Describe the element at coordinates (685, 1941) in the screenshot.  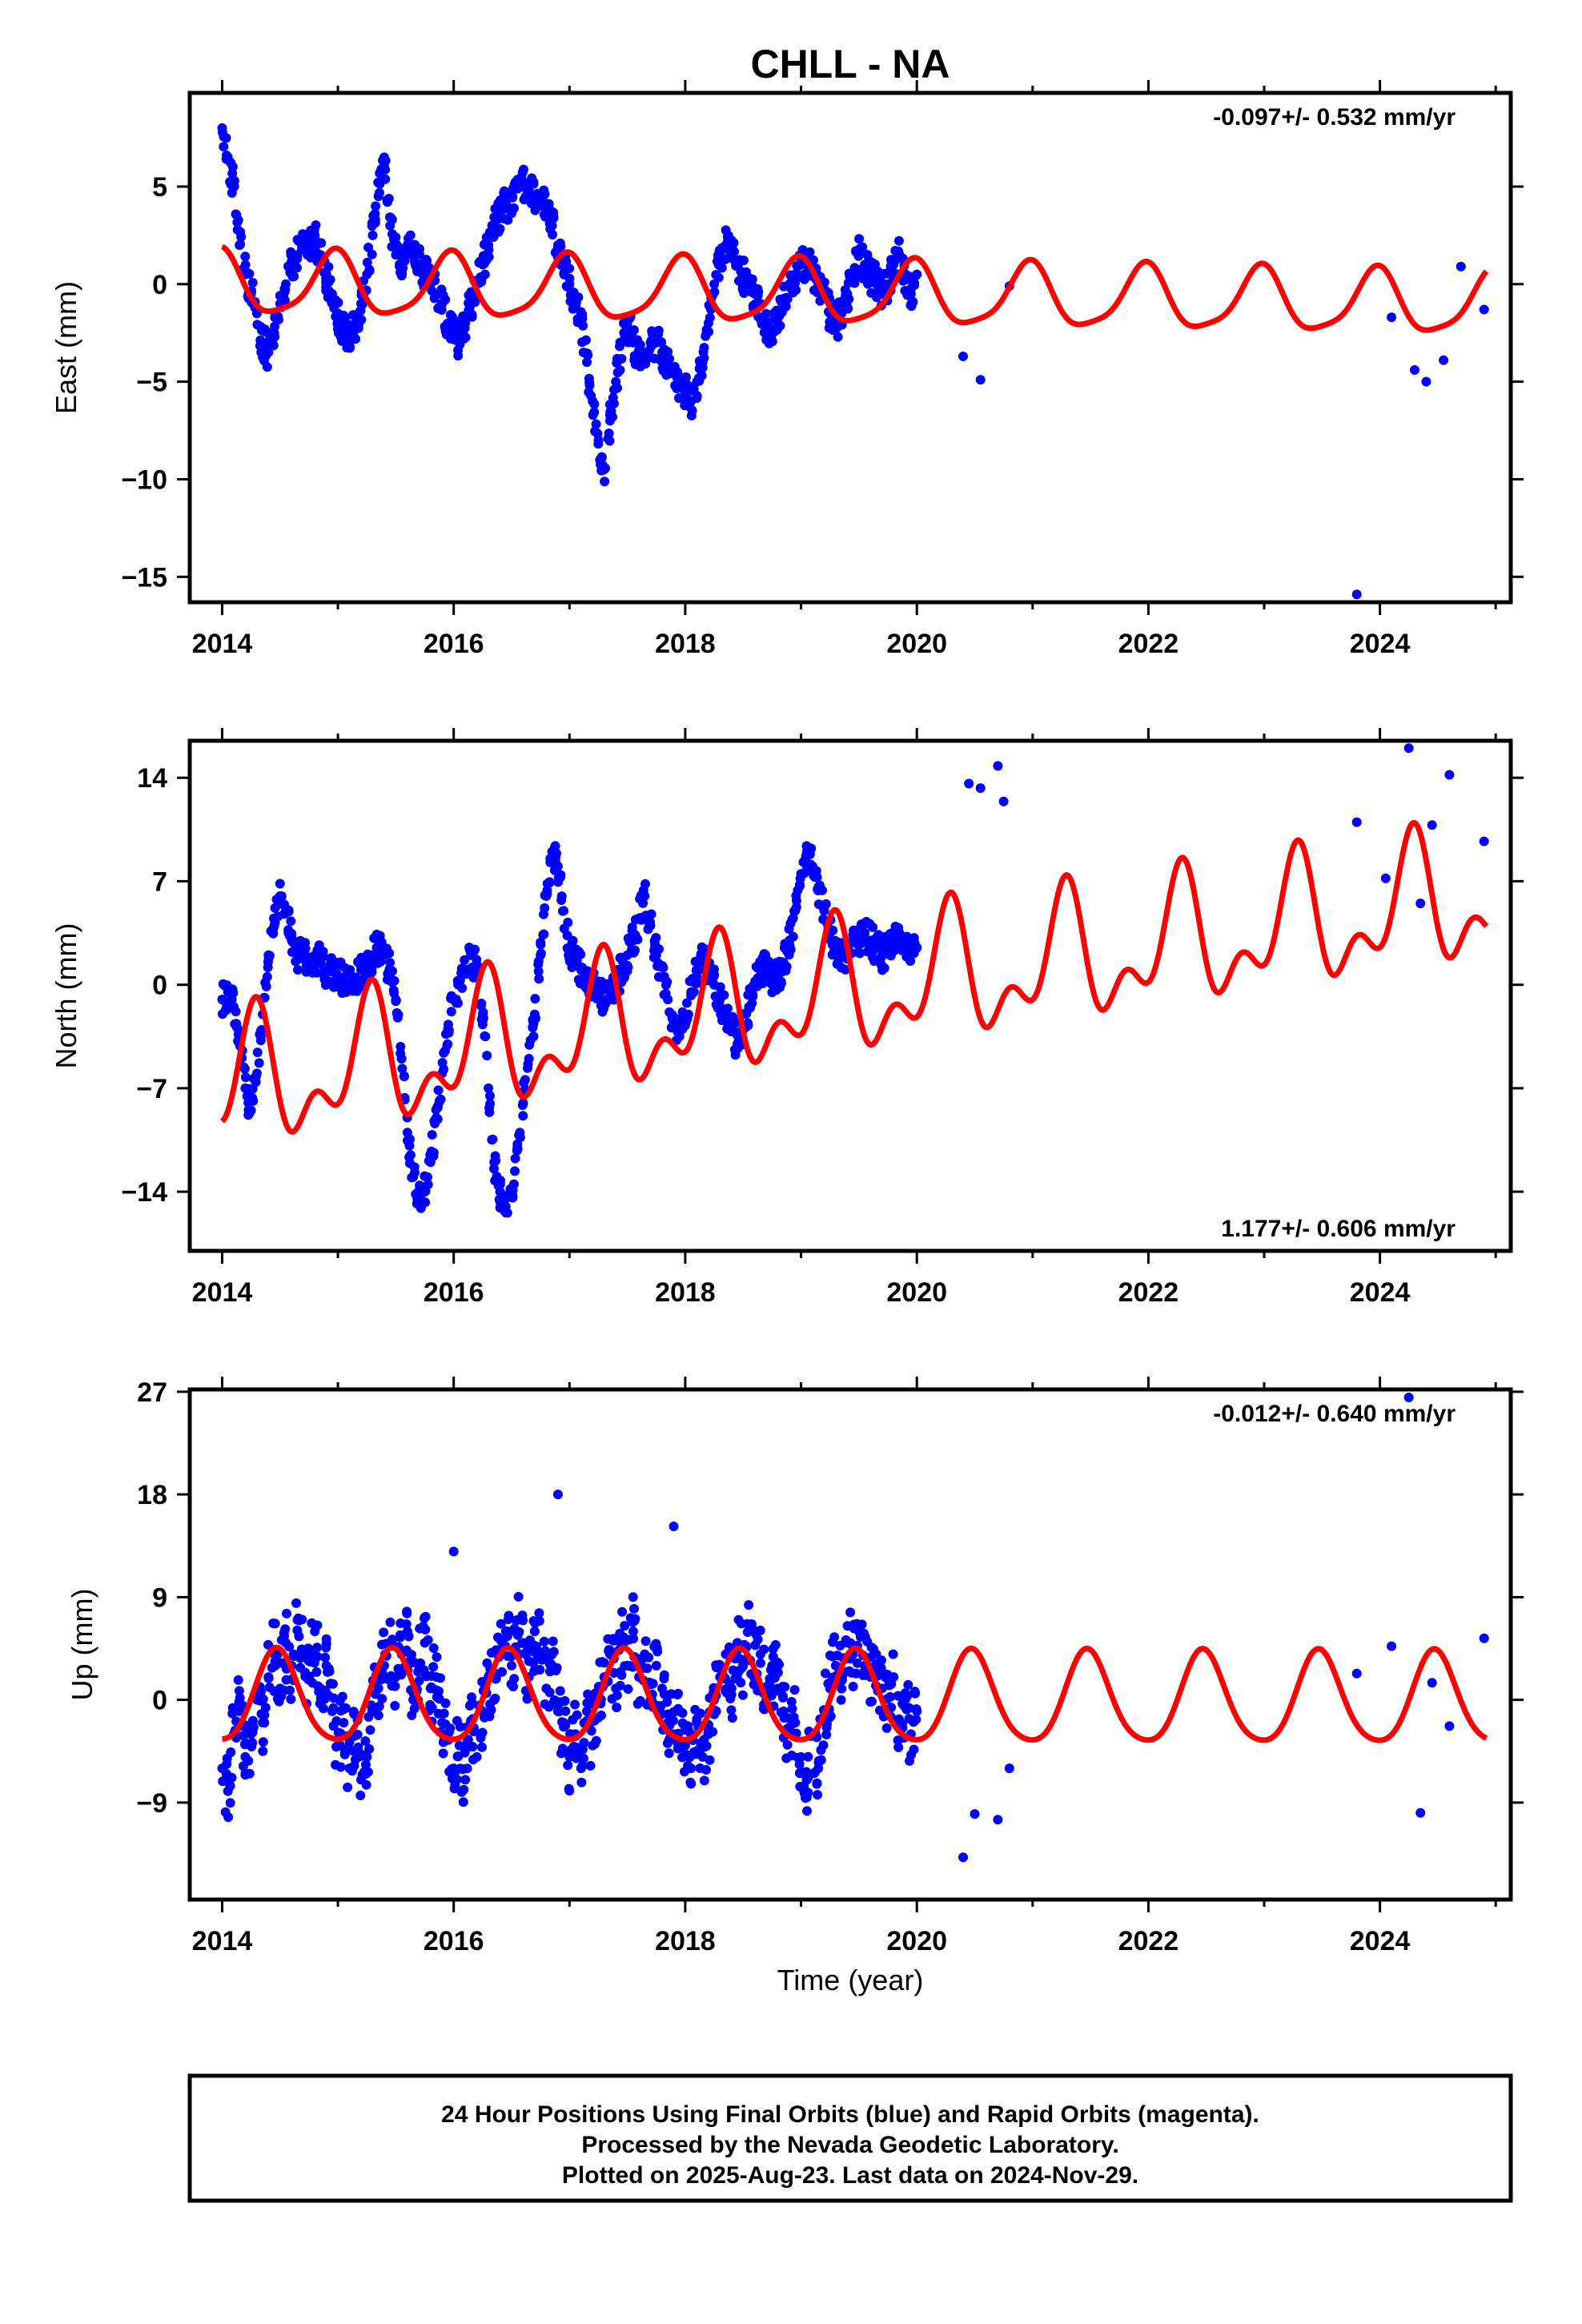
I see `x-tick-label: 2018` at that location.